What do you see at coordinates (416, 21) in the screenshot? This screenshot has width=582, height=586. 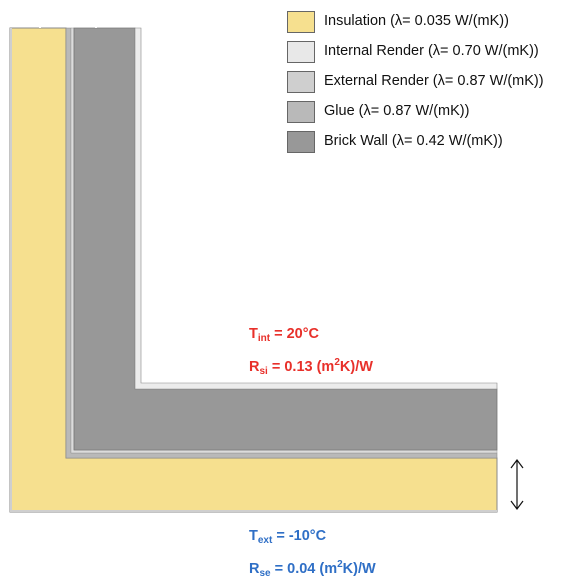 I see `legend-label: Insulation (λ= 0.035 W/(mK))` at bounding box center [416, 21].